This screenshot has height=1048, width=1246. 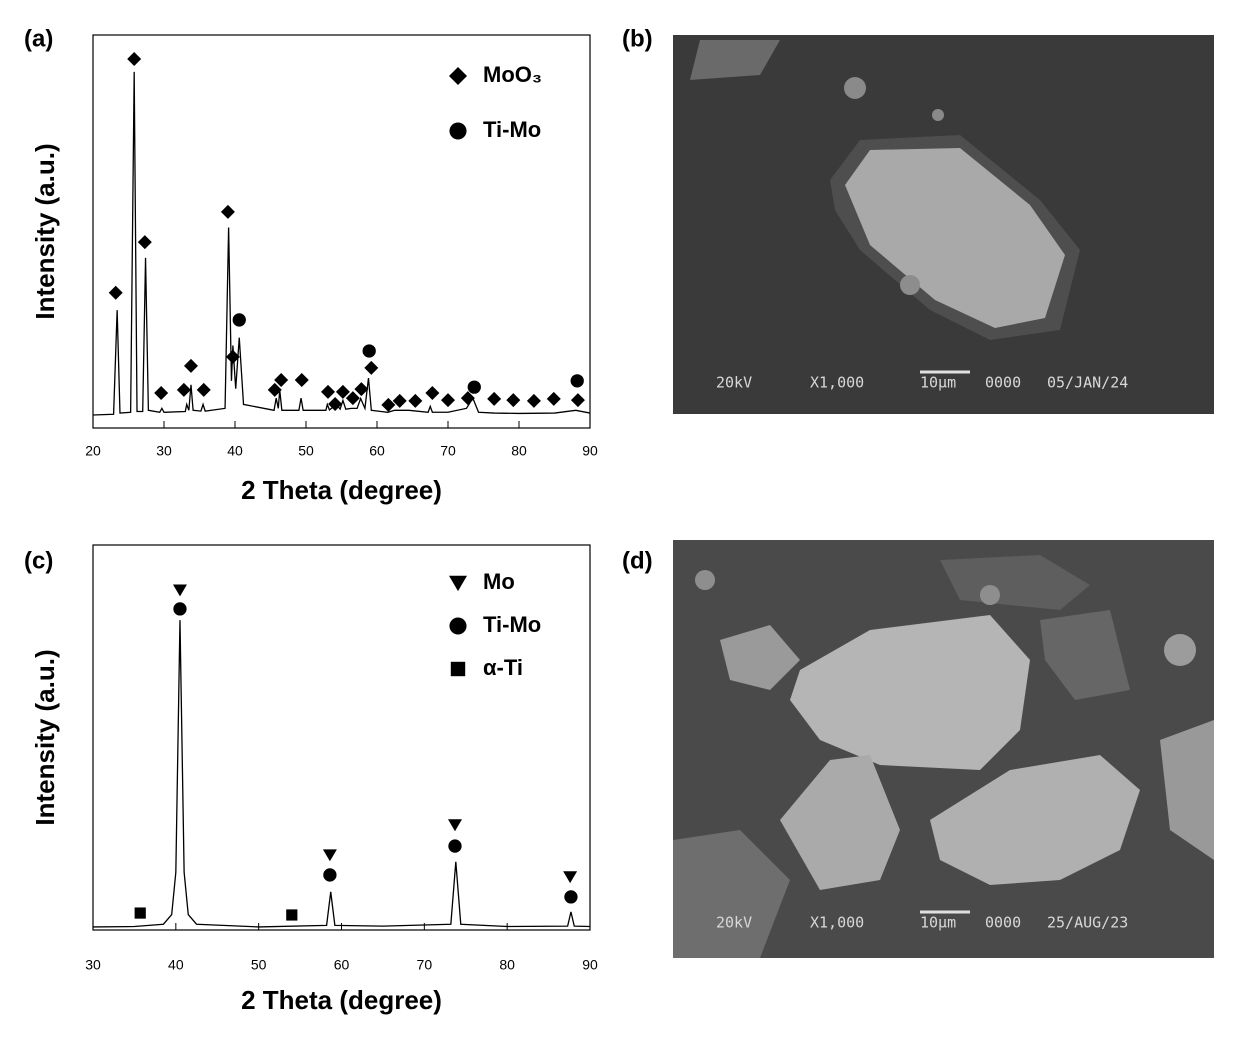 What do you see at coordinates (1087, 923) in the screenshot?
I see `sem-date: 25/AUG/23` at bounding box center [1087, 923].